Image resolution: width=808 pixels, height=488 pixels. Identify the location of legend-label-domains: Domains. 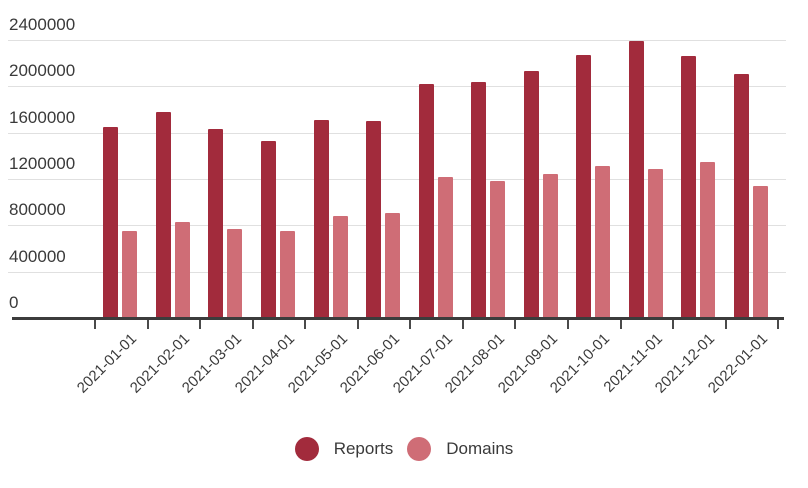
(480, 448).